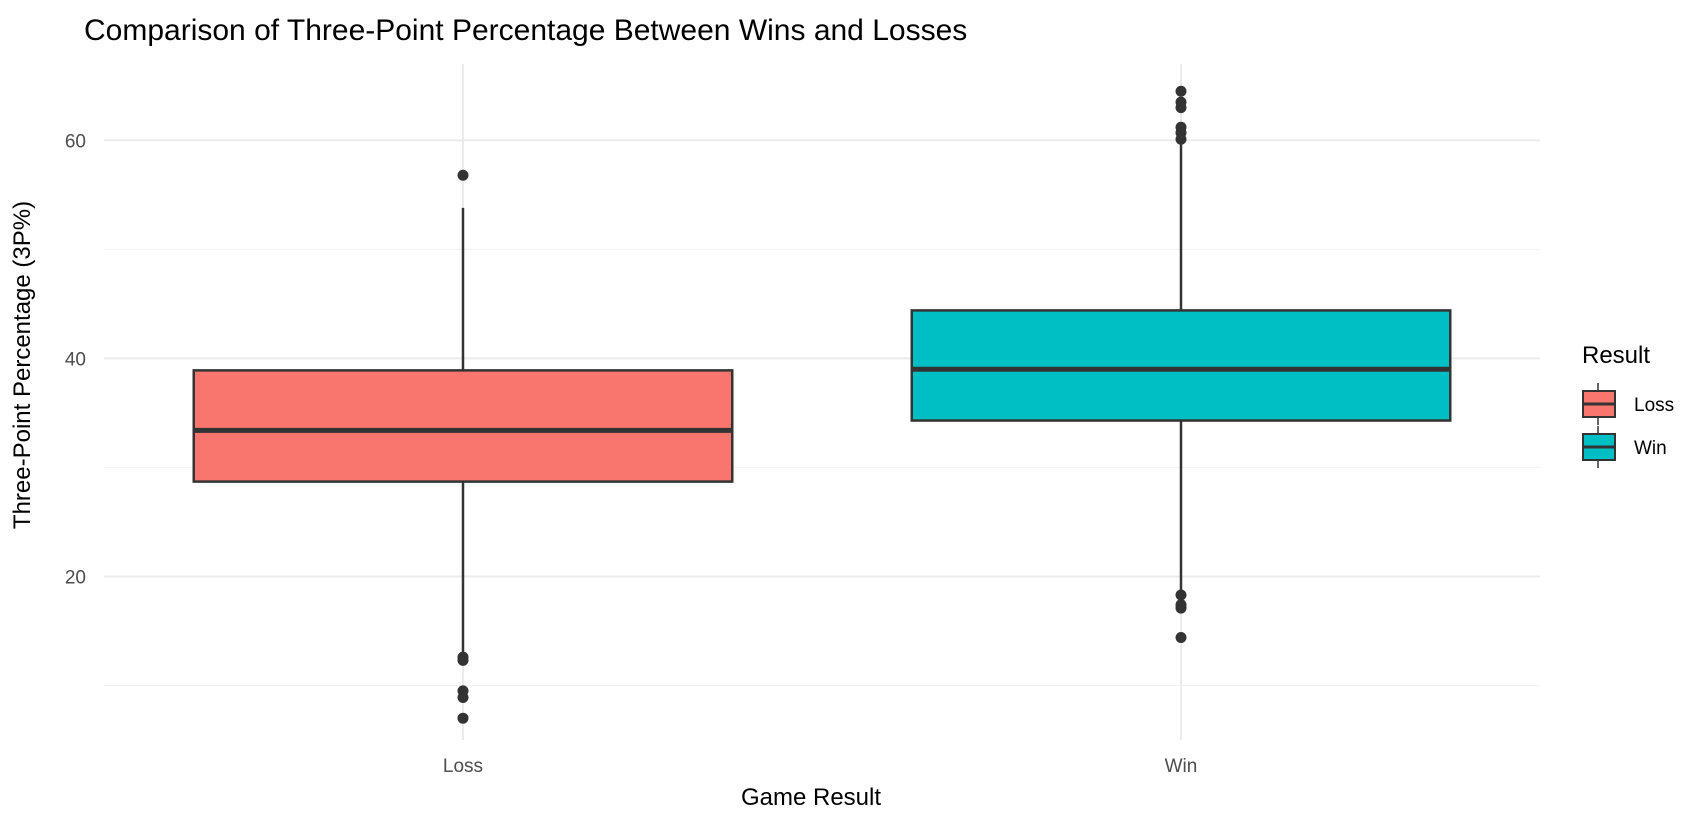 This screenshot has width=1702, height=820. I want to click on legend-item-loss: Loss, so click(1628, 404).